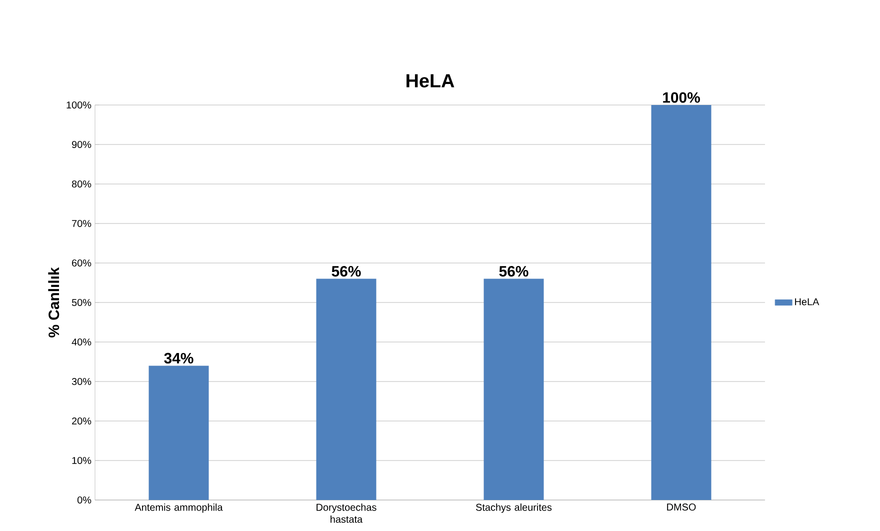 The width and height of the screenshot is (880, 531). I want to click on x-tick-label: Antemis ammophila, so click(178, 508).